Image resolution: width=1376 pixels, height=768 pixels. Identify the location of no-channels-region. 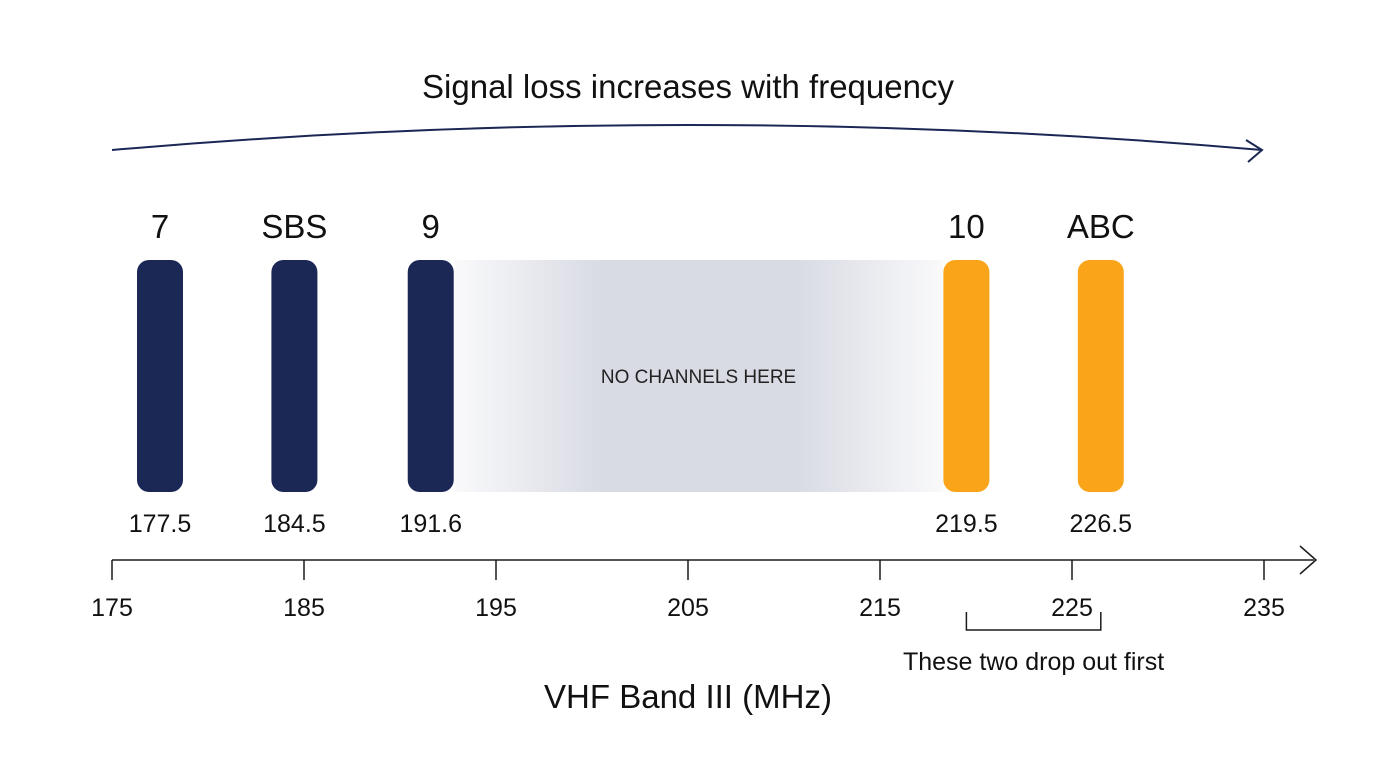
(698, 376).